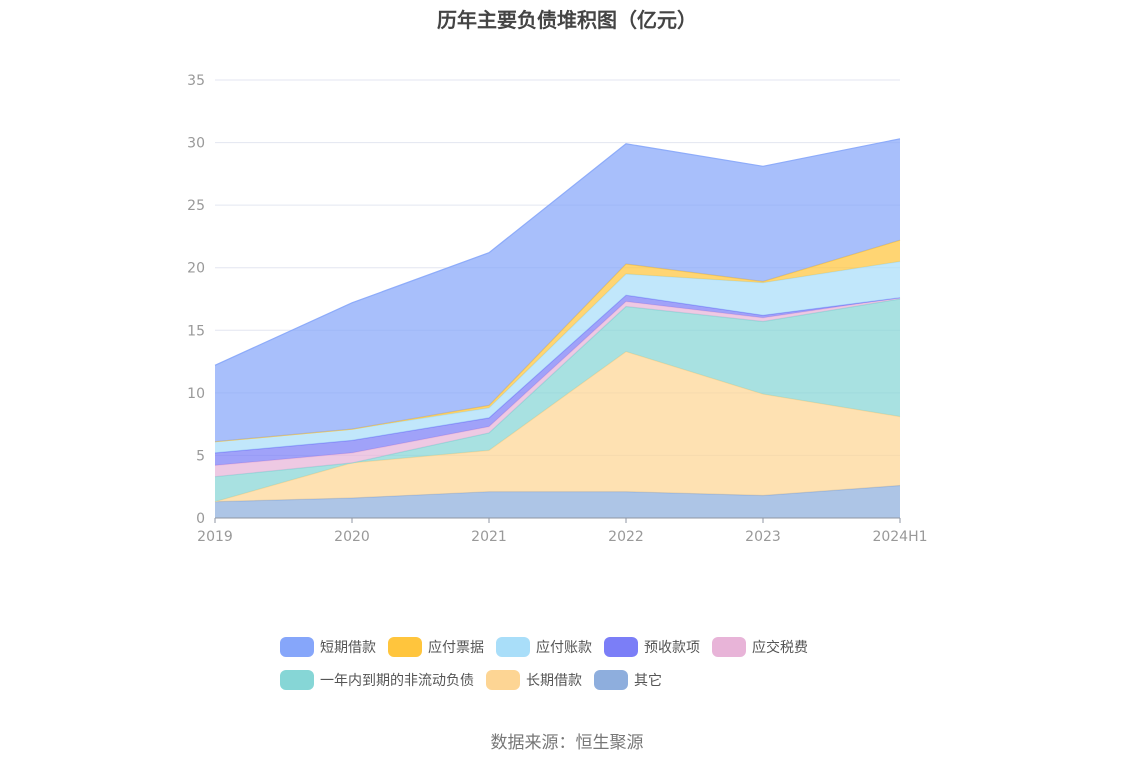 This screenshot has width=1134, height=766. I want to click on legend-row: 一年内到期的非流动负债 长期借款 其它, so click(600, 679).